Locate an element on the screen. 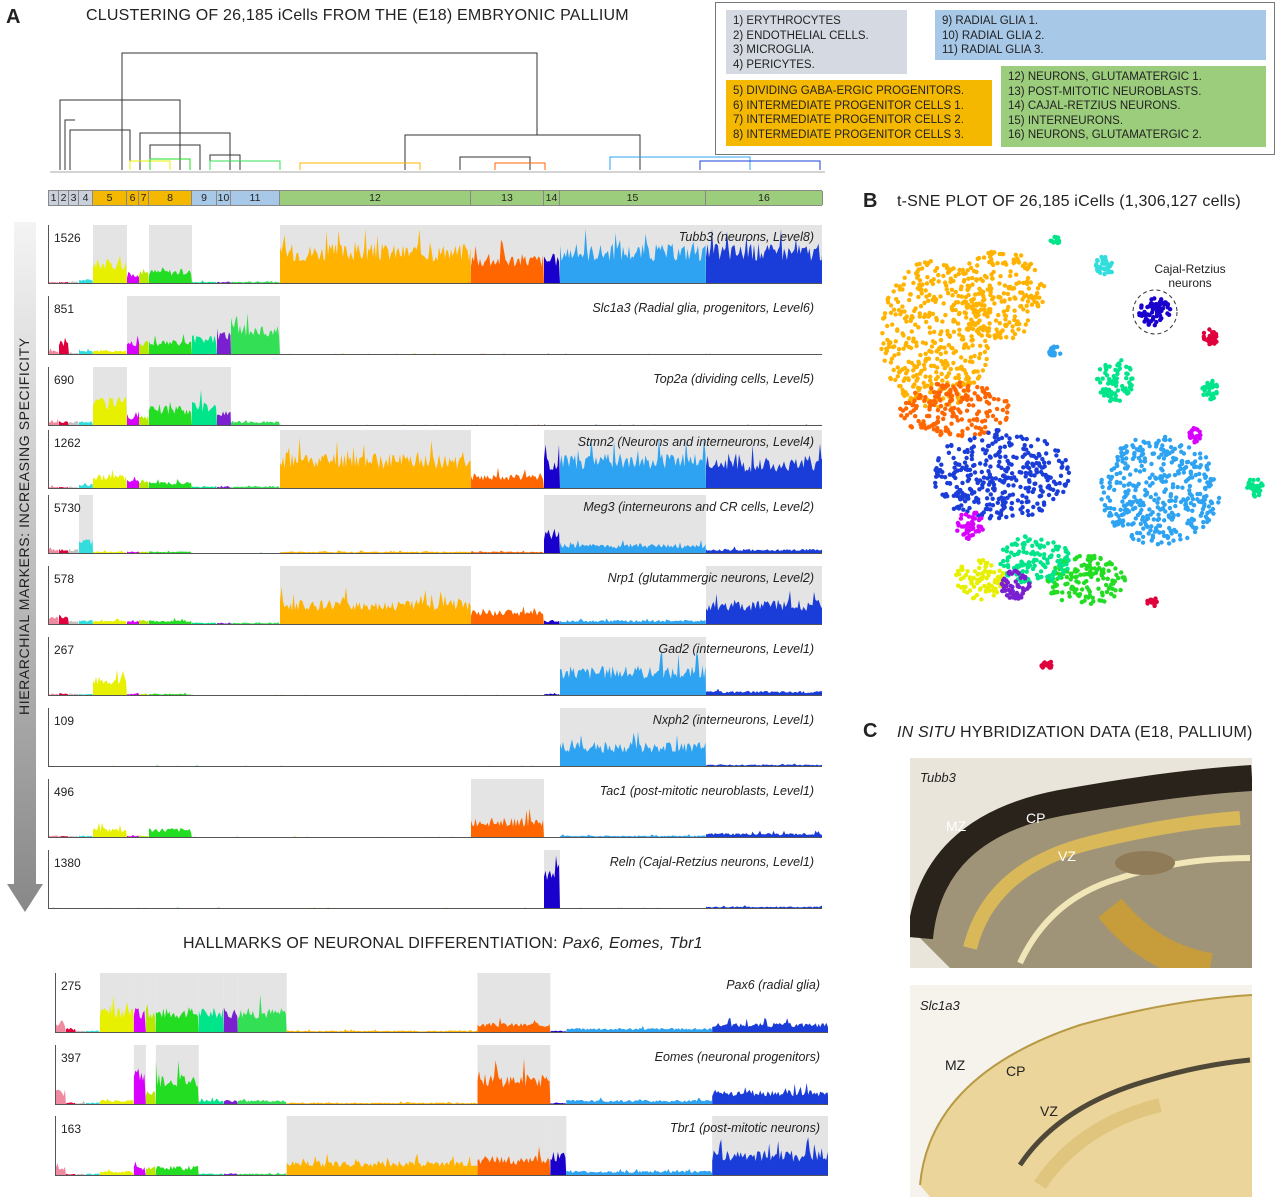 The width and height of the screenshot is (1280, 1197). cluster-bar-cell-15: 15 is located at coordinates (633, 198).